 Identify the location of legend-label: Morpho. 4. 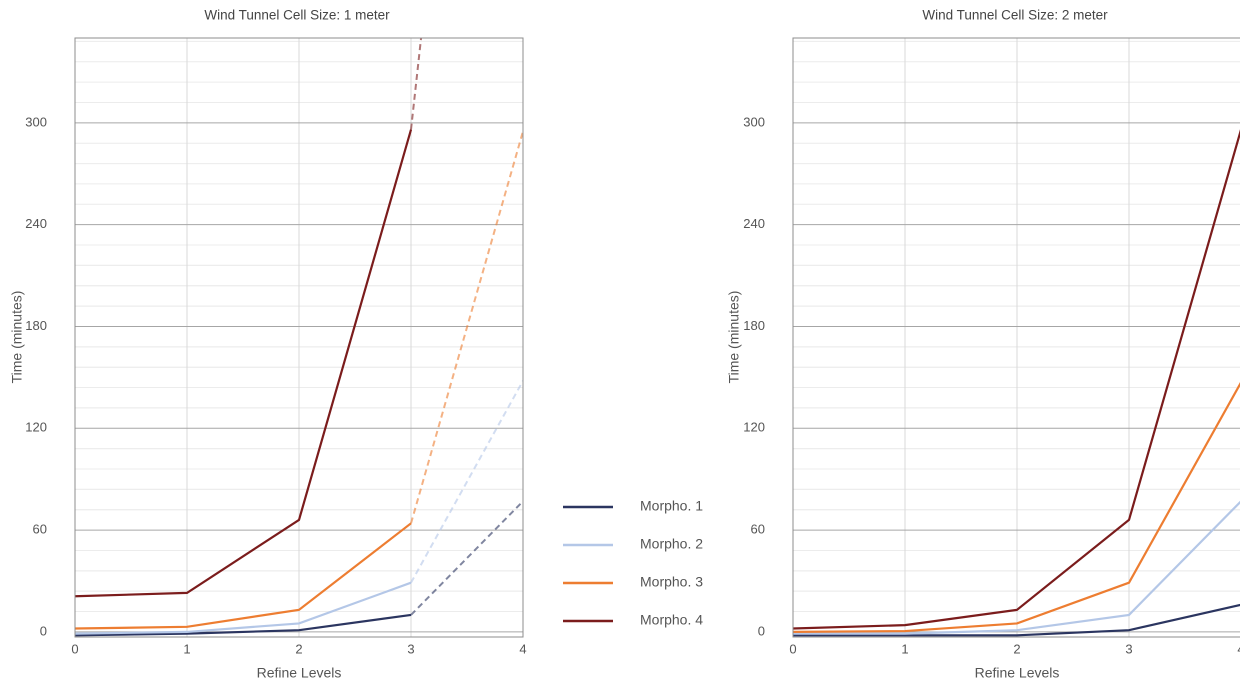
(671, 620).